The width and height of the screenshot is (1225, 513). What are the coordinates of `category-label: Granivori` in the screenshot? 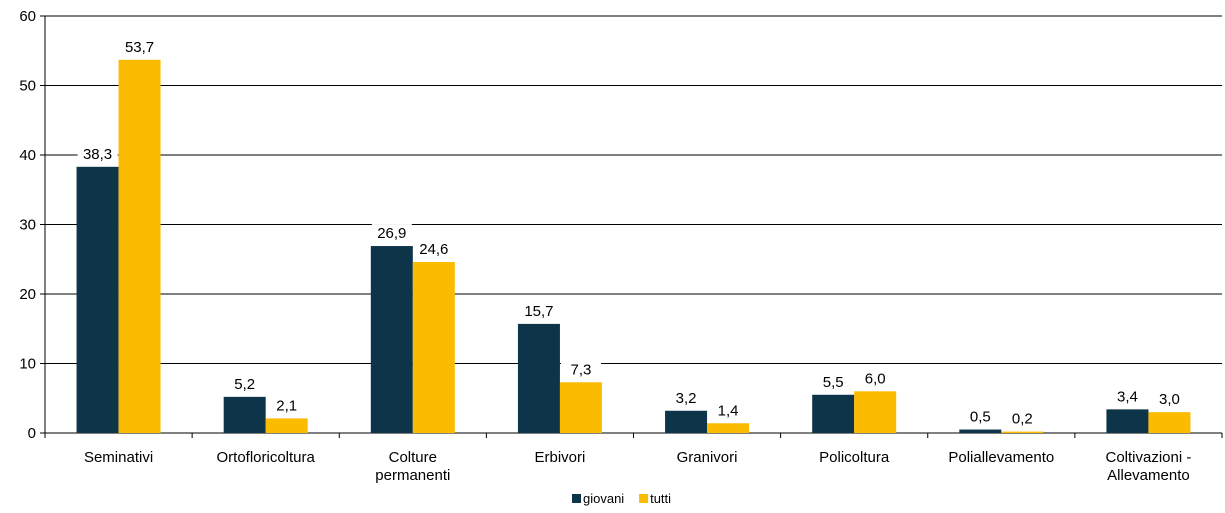 It's located at (707, 457).